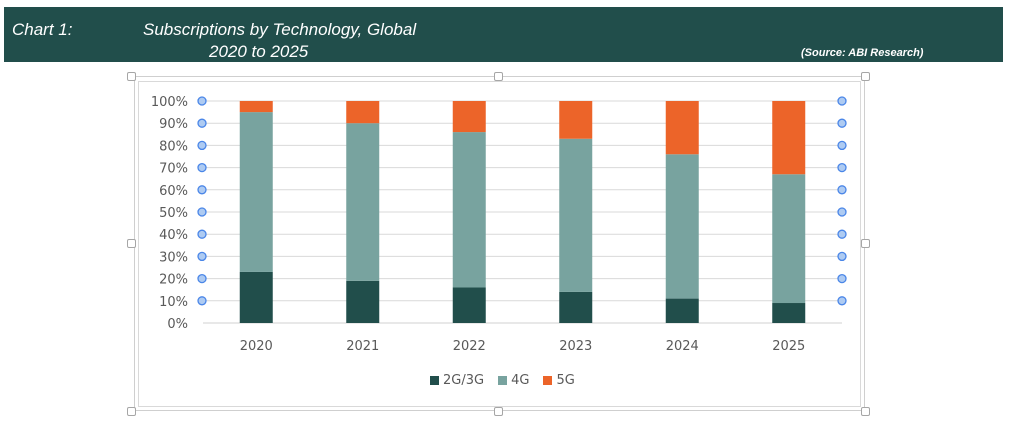 The width and height of the screenshot is (1024, 422). I want to click on y-tick-label: 0%, so click(177, 324).